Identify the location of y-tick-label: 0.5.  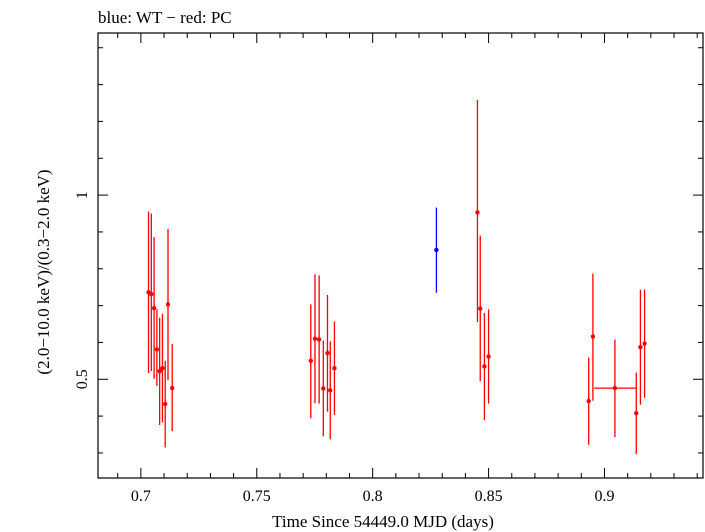
(82, 379).